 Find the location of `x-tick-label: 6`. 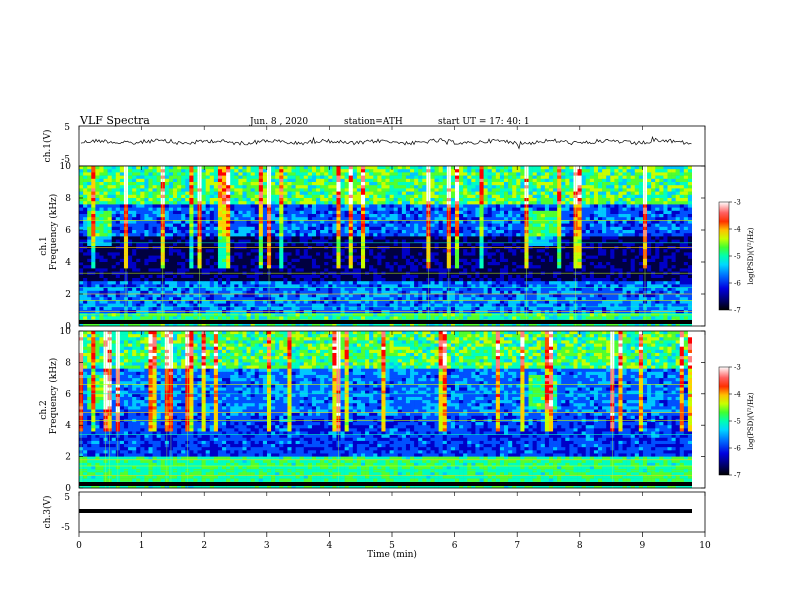

x-tick-label: 6 is located at coordinates (455, 546).